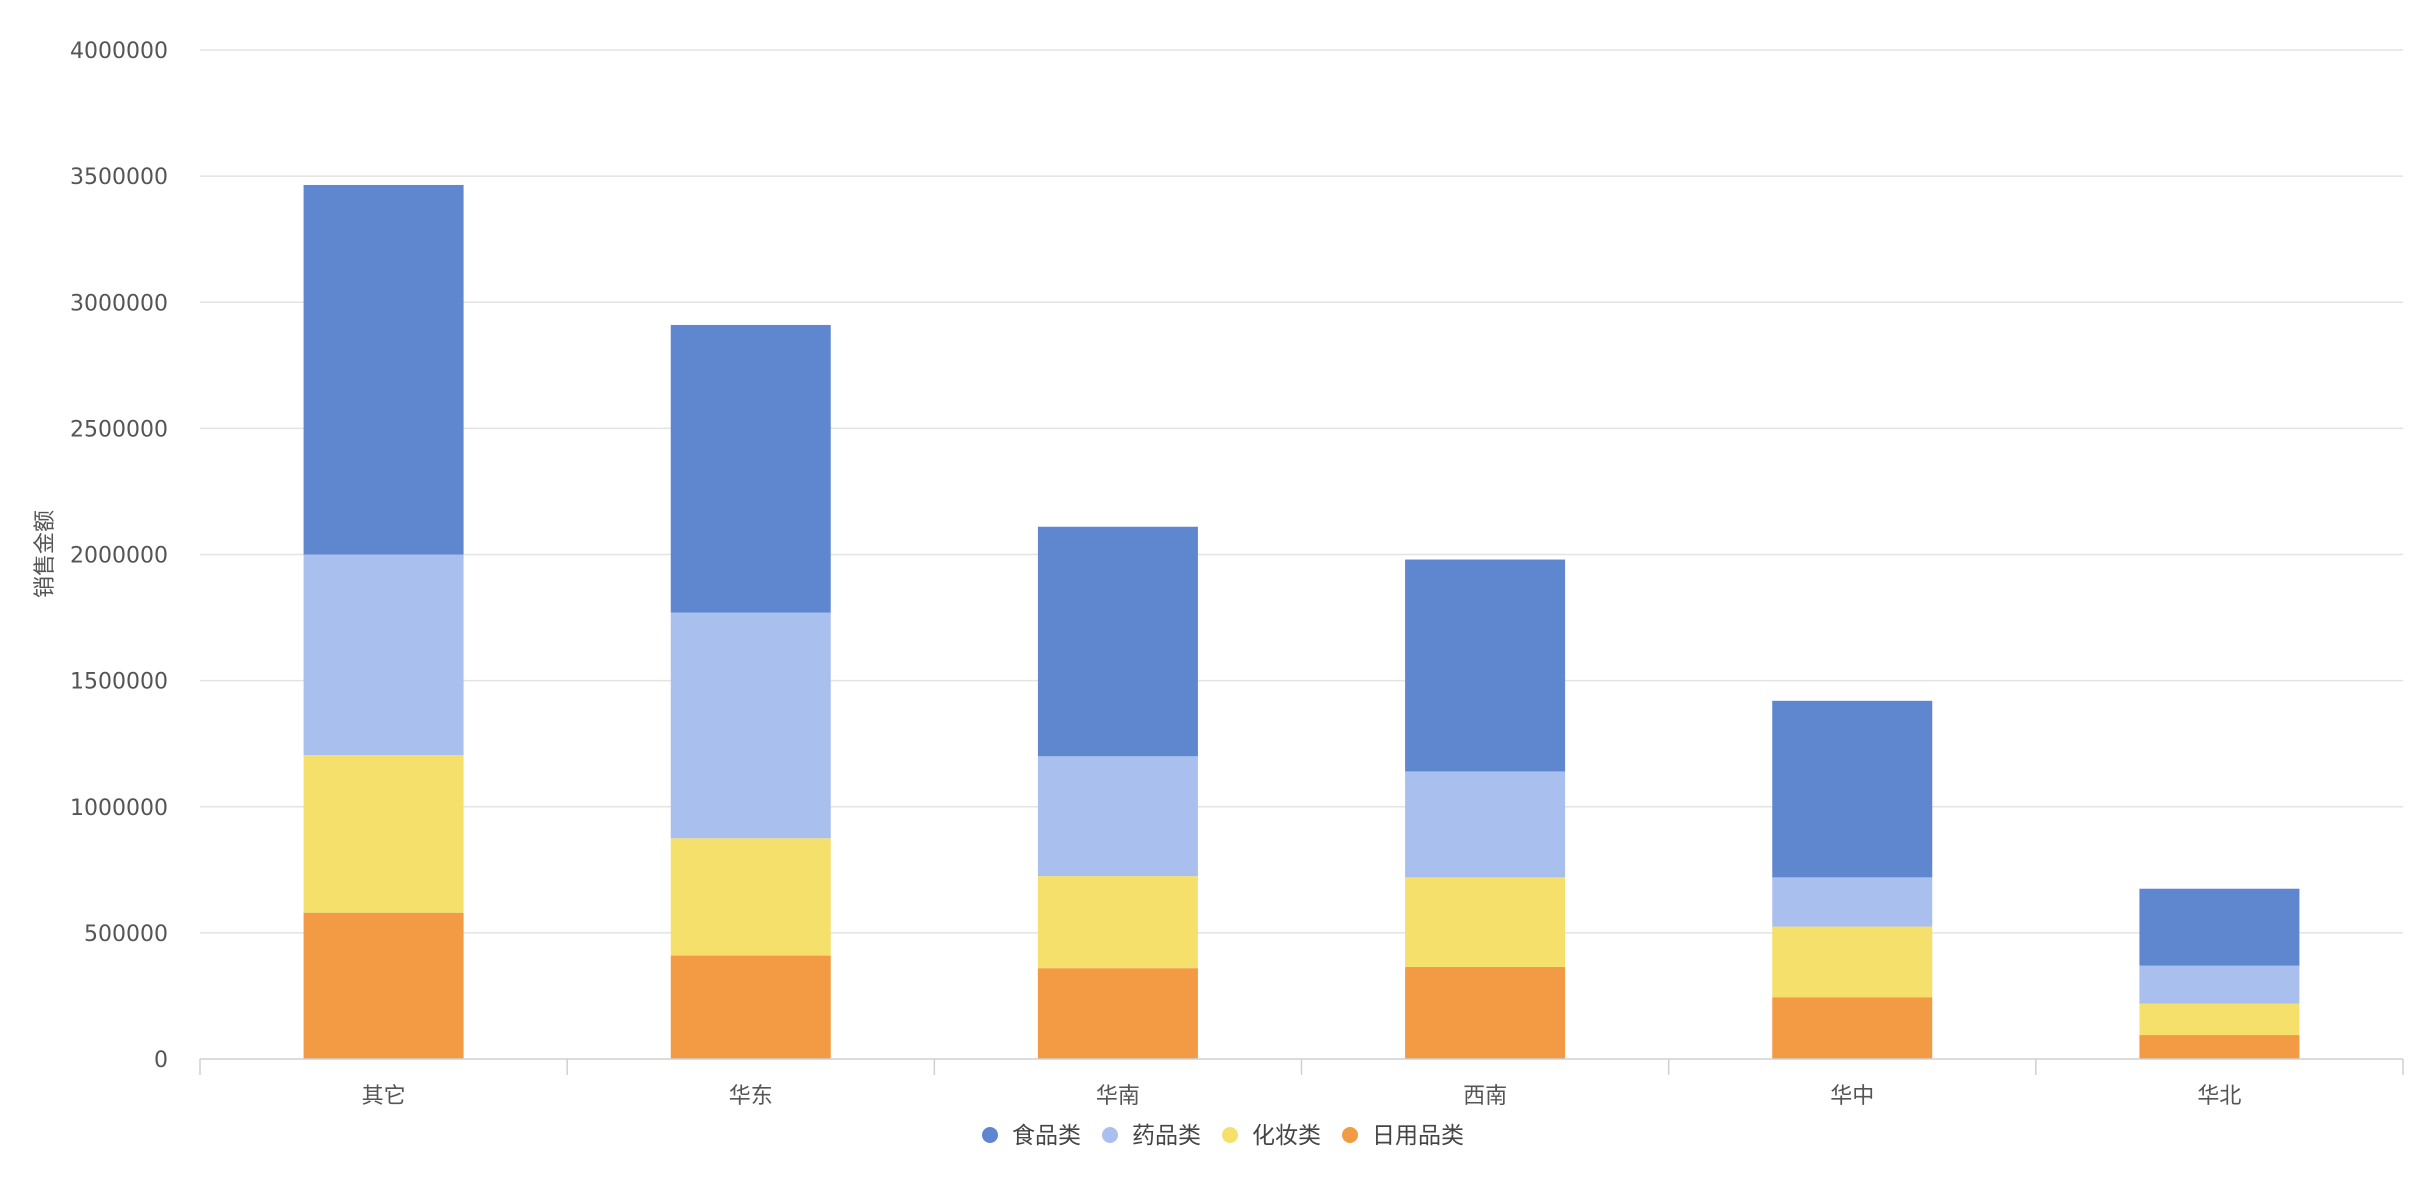 This screenshot has height=1198, width=2428. Describe the element at coordinates (119, 808) in the screenshot. I see `y-tick-label: 1000000` at that location.